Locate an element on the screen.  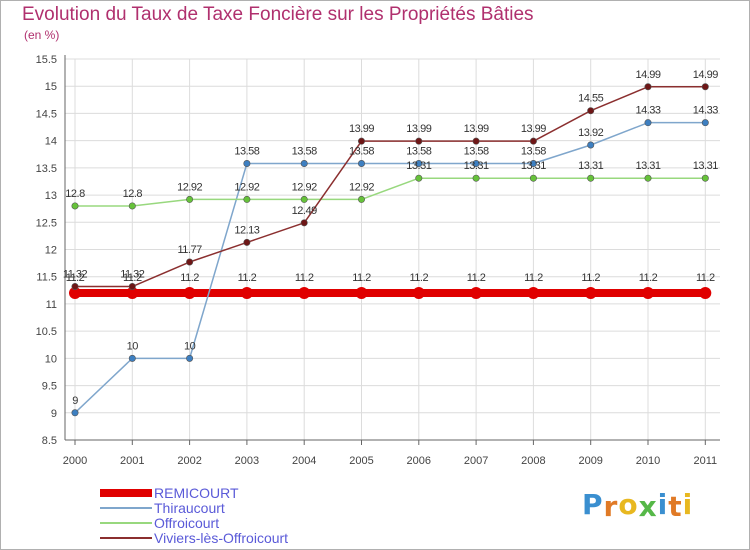
logo-letter: x is located at coordinates (648, 506).